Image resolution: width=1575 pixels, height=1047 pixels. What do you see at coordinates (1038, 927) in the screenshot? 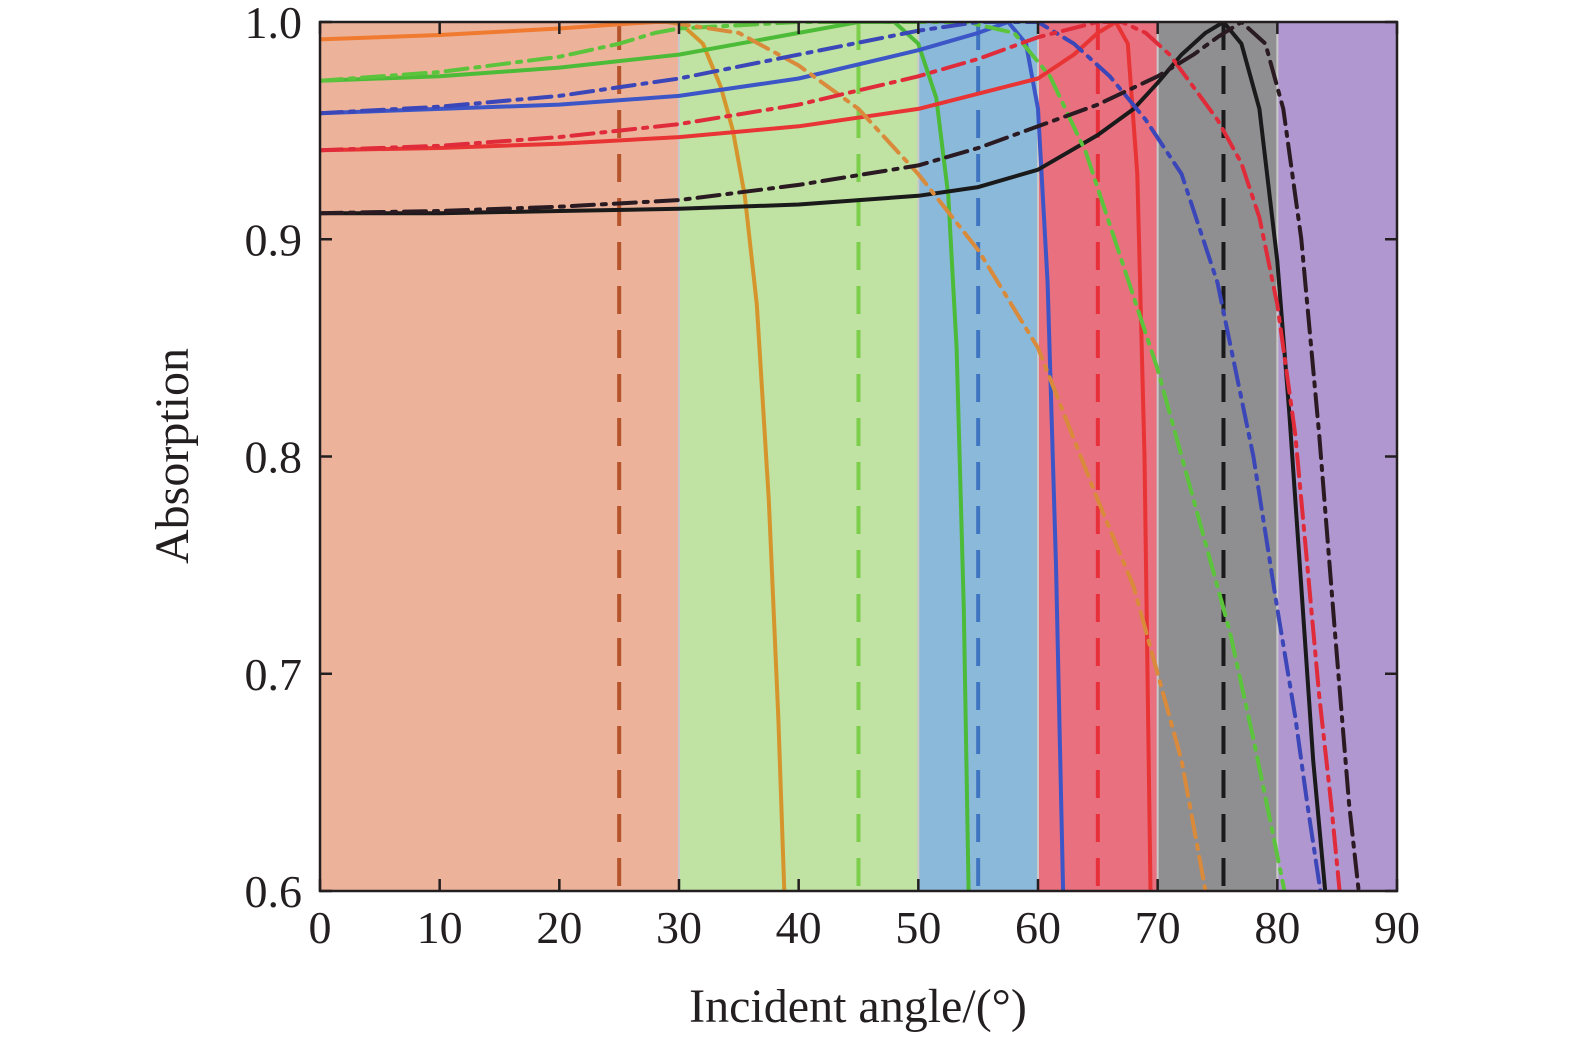
I see `x-tick-label-6: 60` at bounding box center [1038, 927].